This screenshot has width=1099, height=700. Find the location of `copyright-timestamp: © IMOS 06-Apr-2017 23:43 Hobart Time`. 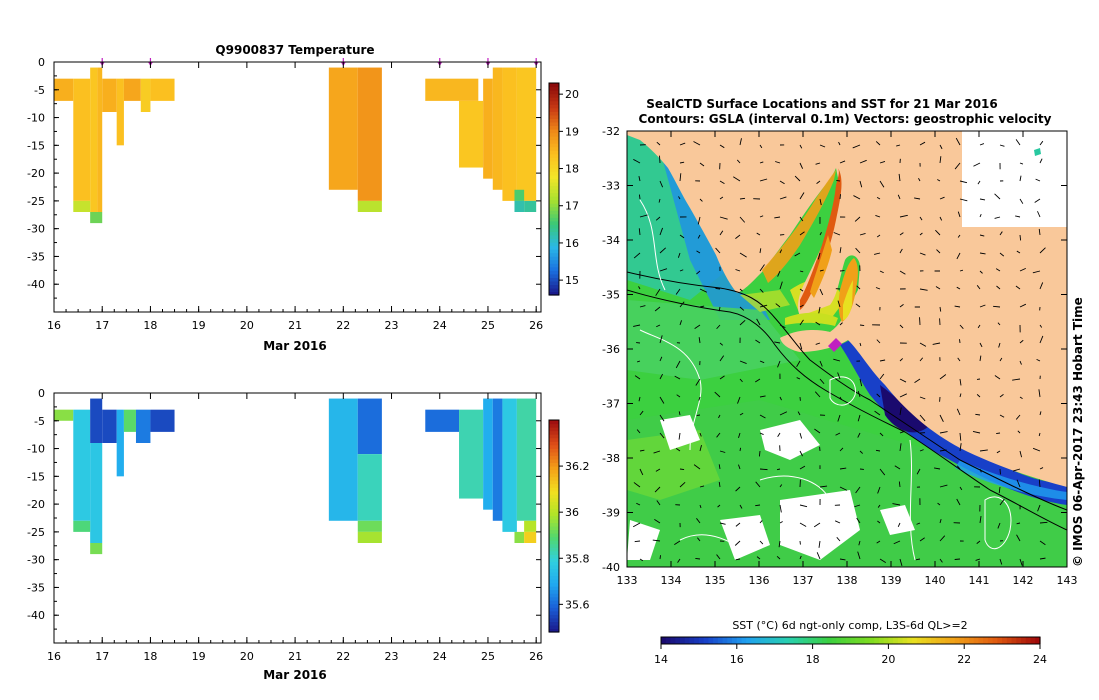

copyright-timestamp: © IMOS 06-Apr-2017 23:43 Hobart Time is located at coordinates (1078, 432).